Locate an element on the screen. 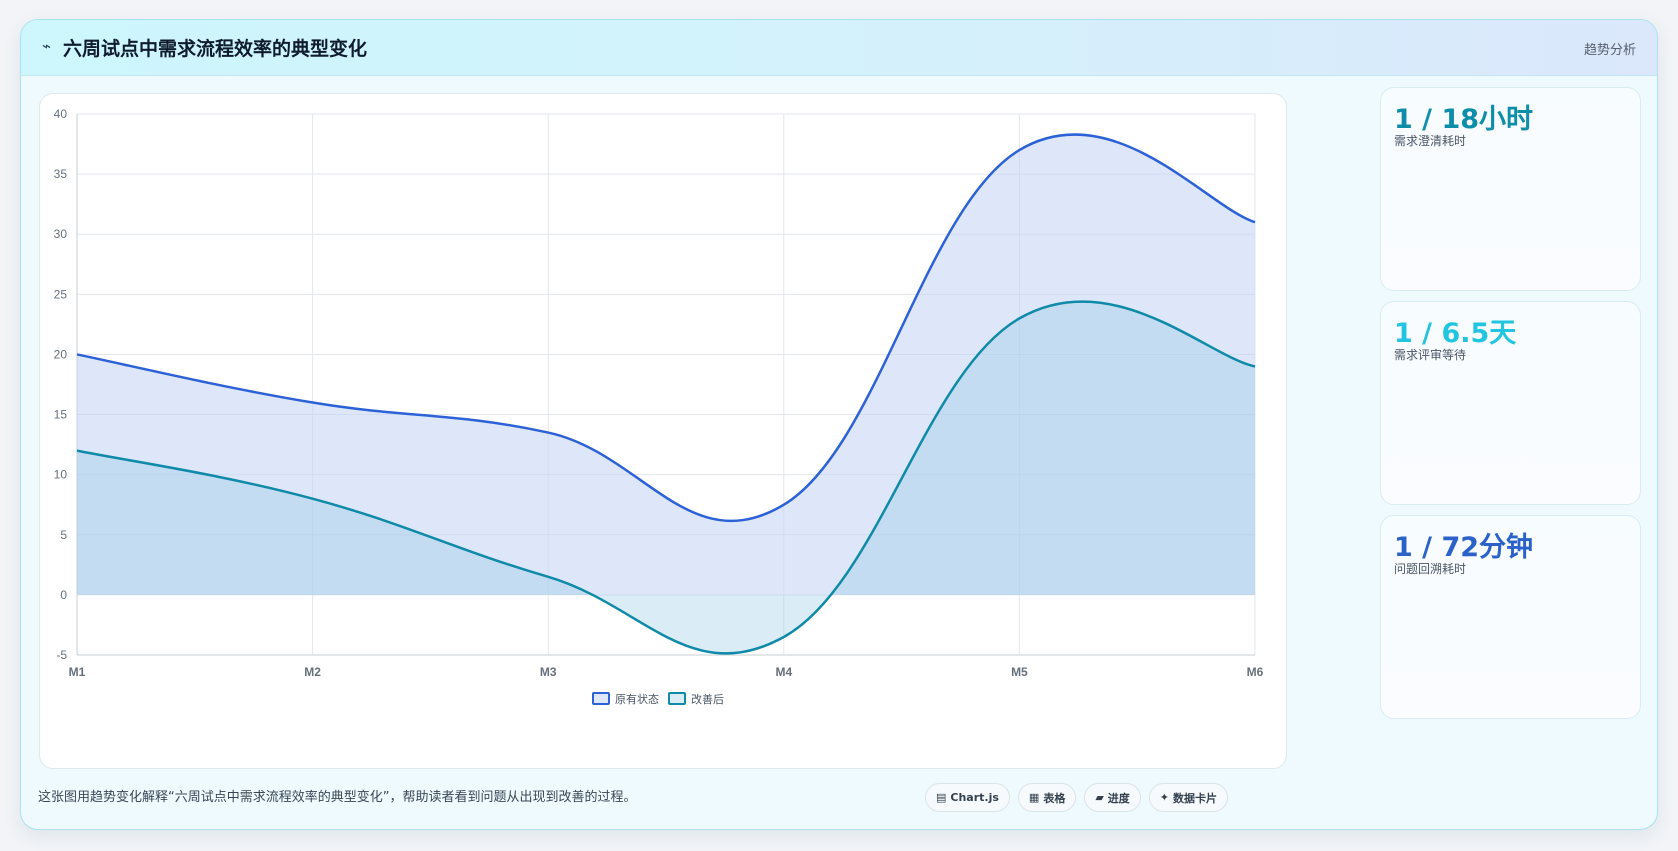 This screenshot has width=1678, height=851. y-tick-label: 40 is located at coordinates (61, 114).